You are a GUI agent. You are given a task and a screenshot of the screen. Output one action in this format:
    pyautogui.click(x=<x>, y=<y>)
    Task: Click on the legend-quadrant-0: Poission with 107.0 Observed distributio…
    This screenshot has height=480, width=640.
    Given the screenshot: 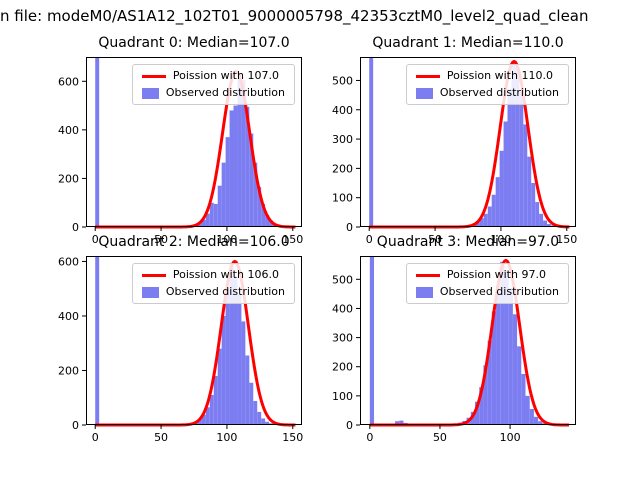 What is the action you would take?
    pyautogui.click(x=213, y=85)
    